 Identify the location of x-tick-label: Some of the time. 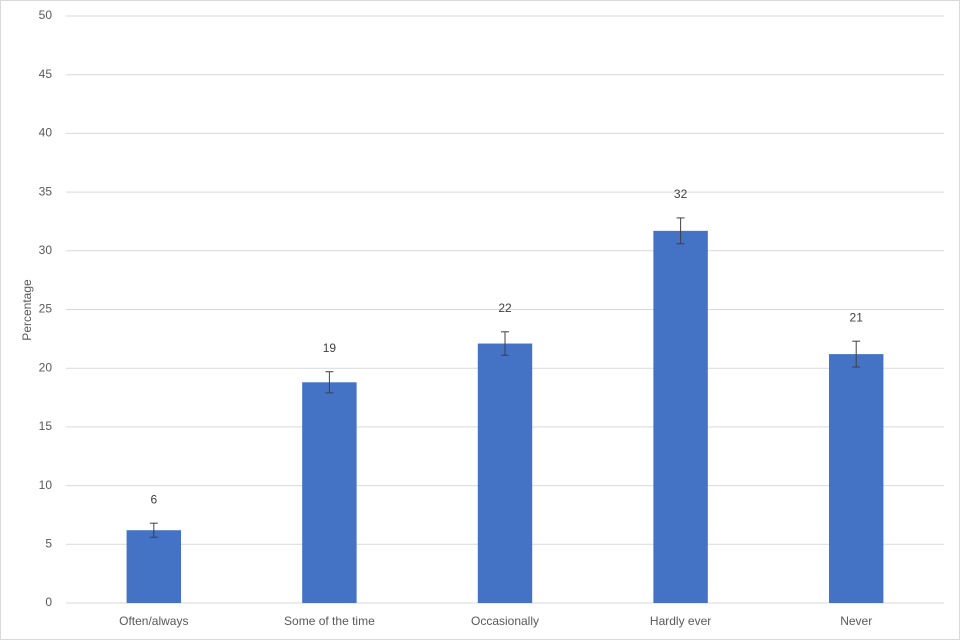
(329, 621).